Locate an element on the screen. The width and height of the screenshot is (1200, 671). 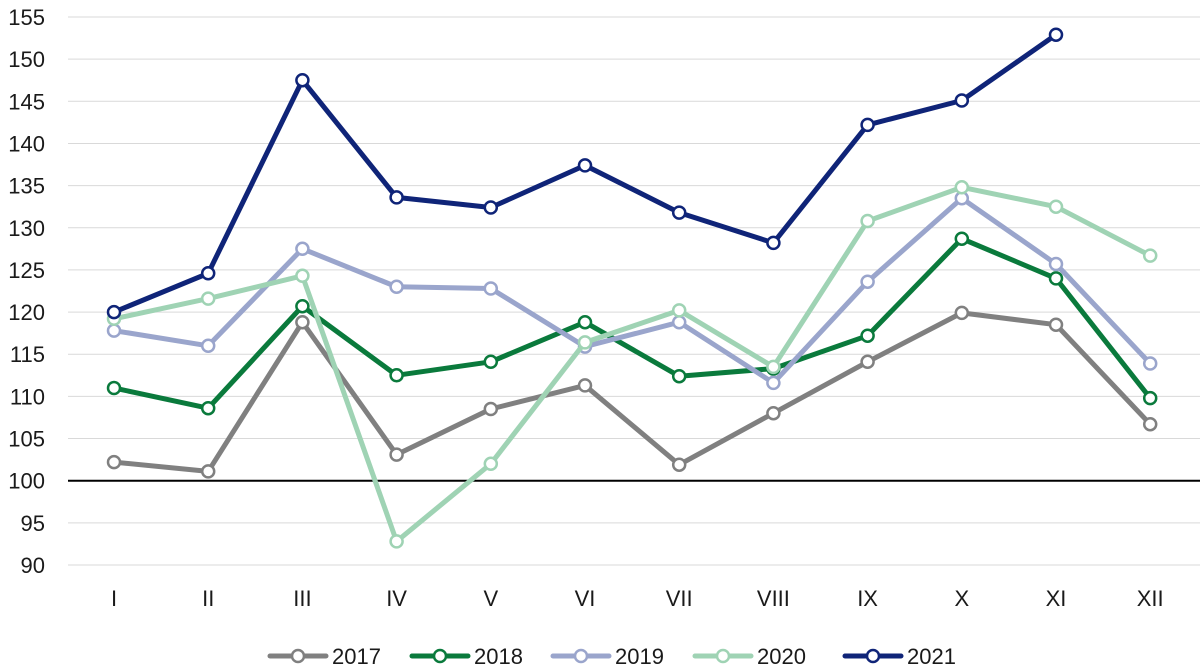
data-point-2020-VI is located at coordinates (585, 342).